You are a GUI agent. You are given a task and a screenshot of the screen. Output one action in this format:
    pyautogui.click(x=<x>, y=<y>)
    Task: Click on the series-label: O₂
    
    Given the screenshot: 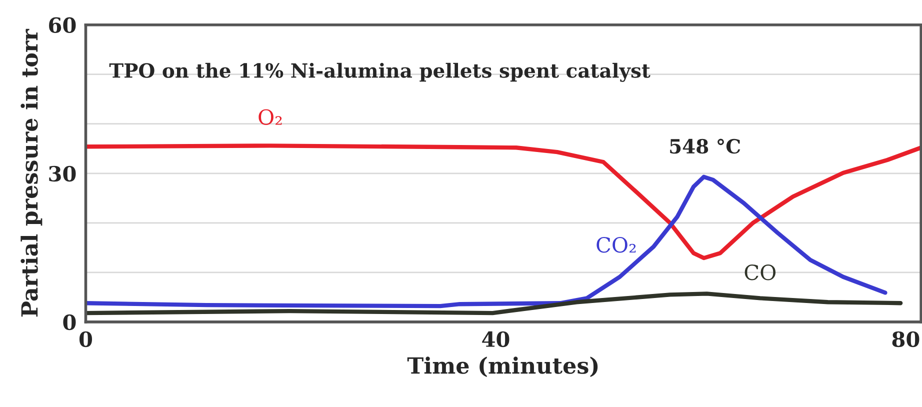 What is the action you would take?
    pyautogui.click(x=270, y=117)
    